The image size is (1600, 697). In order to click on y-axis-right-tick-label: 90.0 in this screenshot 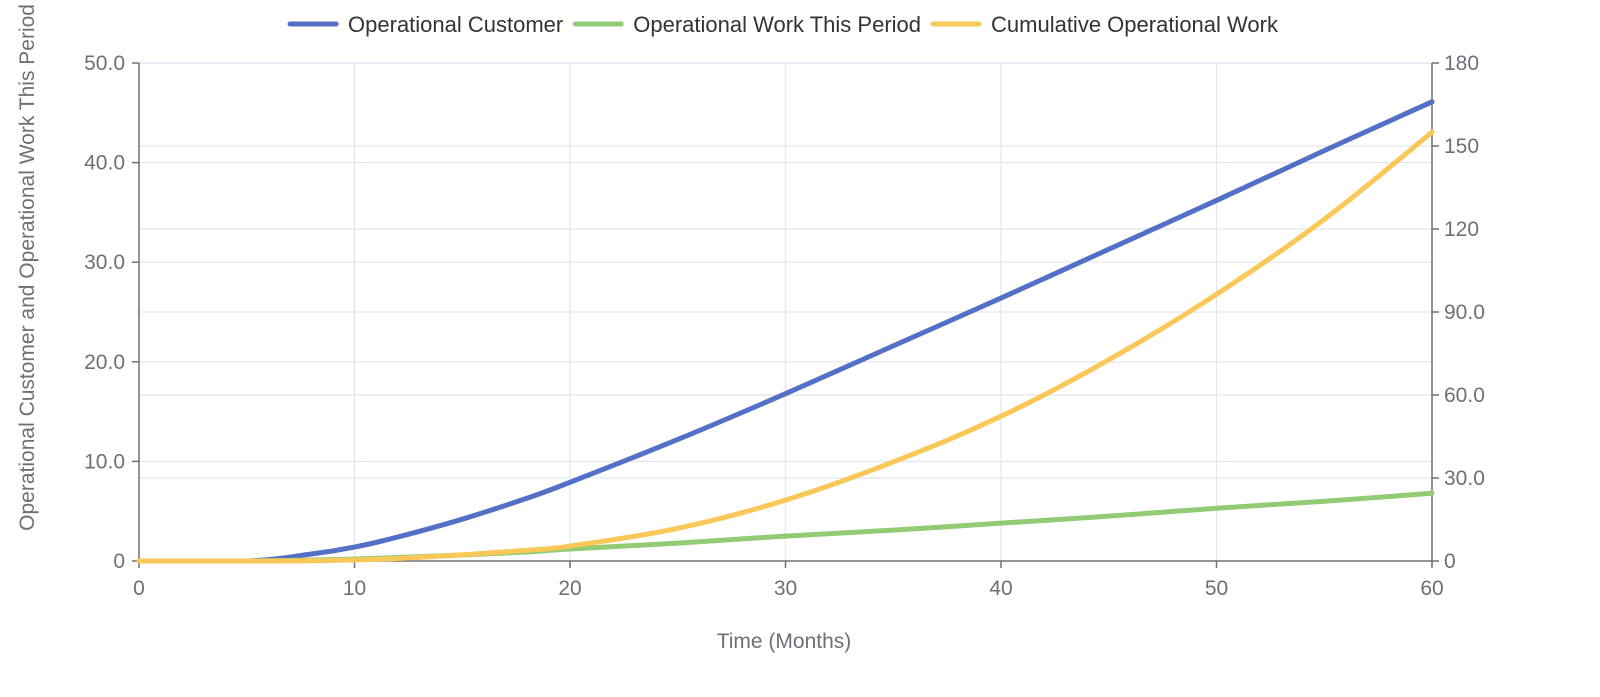, I will do `click(1464, 312)`.